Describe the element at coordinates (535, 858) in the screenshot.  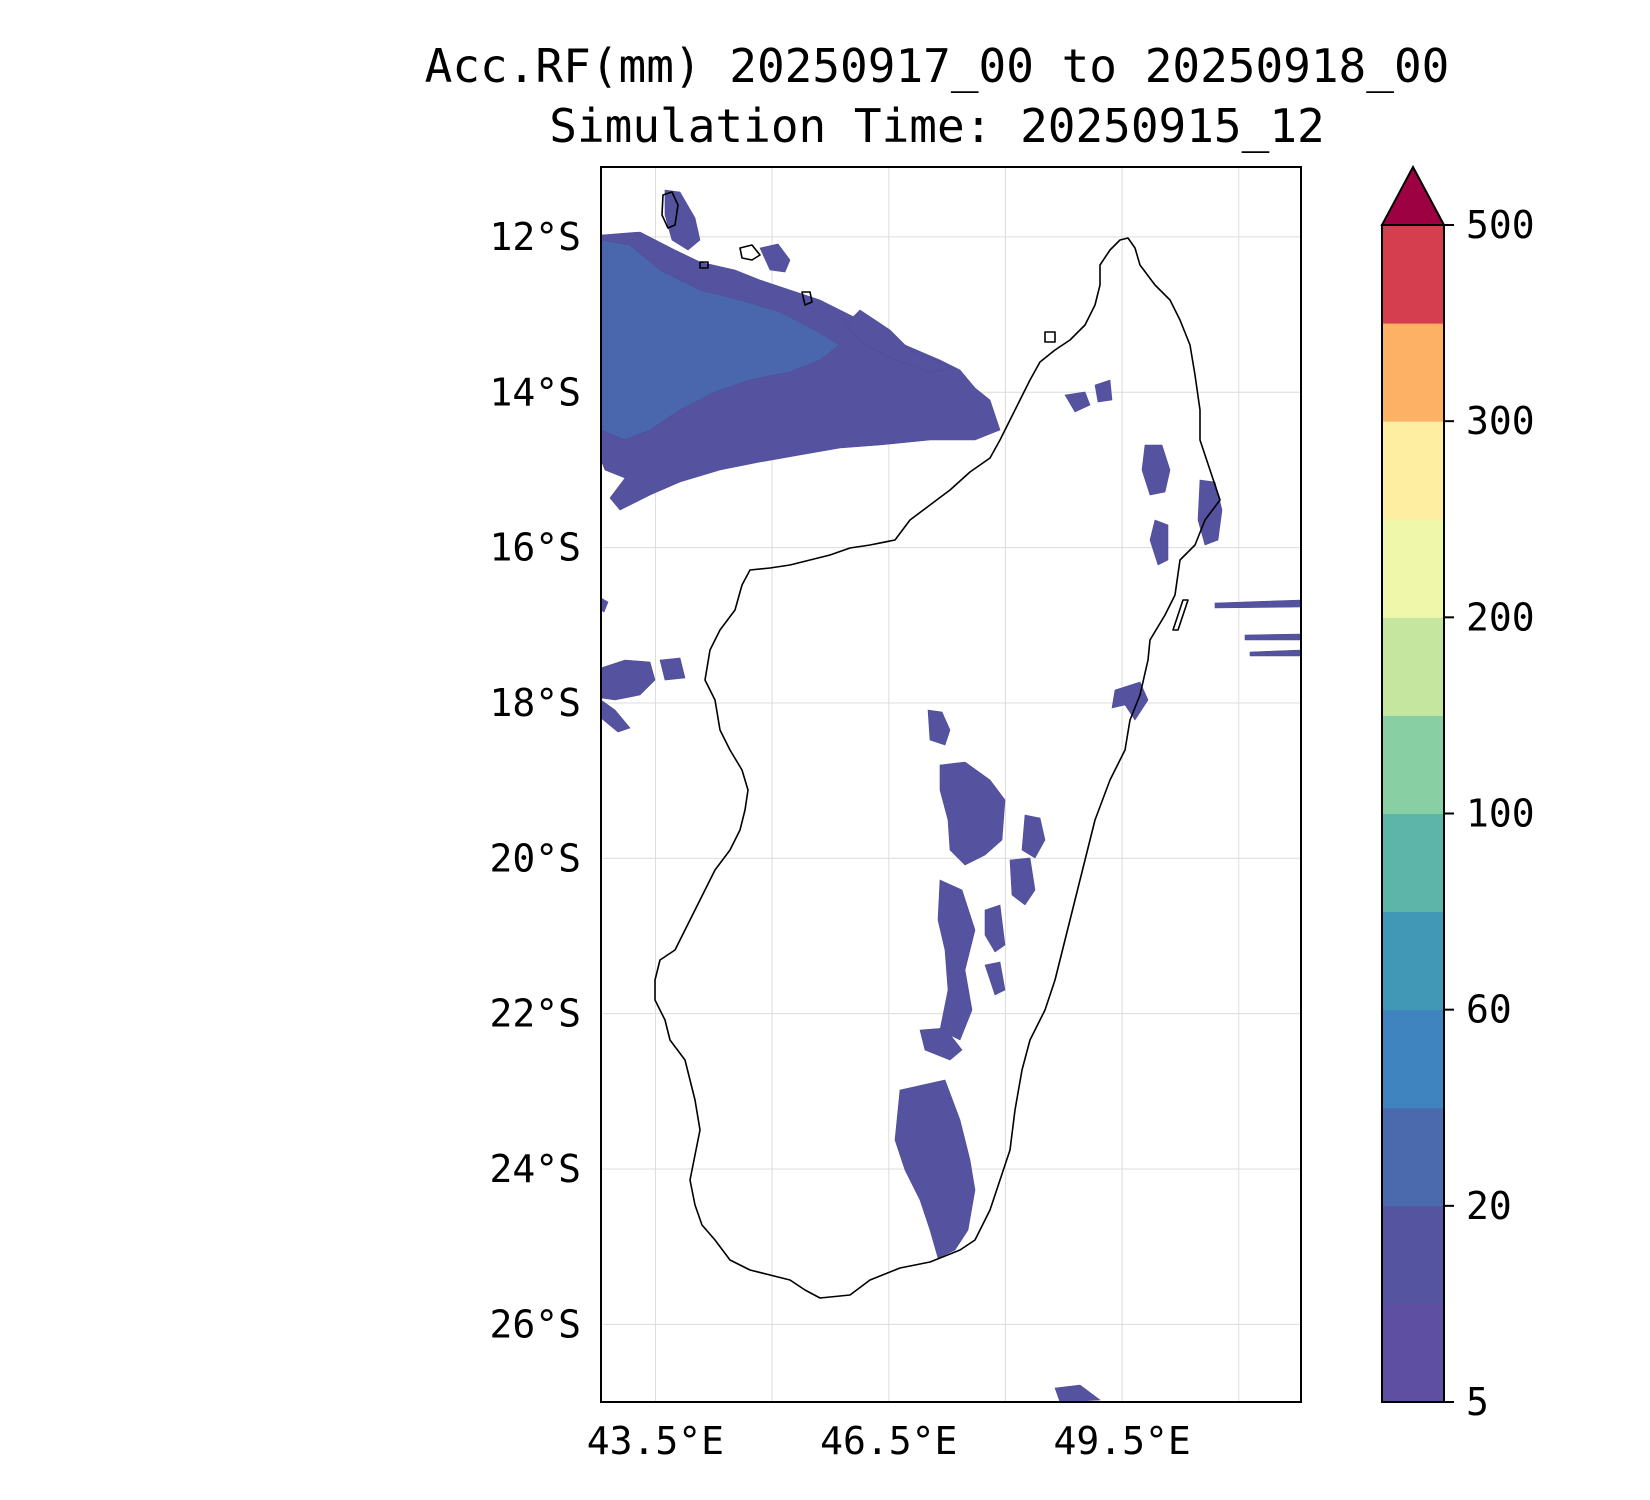
I see `lat-tick-label: 20°S` at that location.